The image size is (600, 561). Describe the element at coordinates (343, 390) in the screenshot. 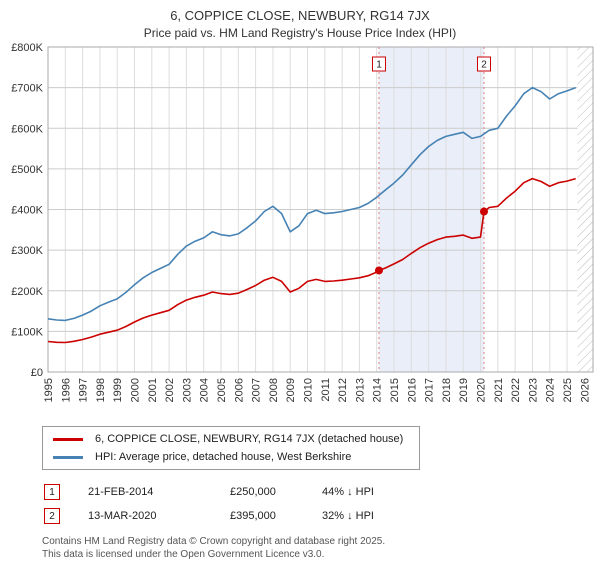

I see `svg-text: 2012` at that location.